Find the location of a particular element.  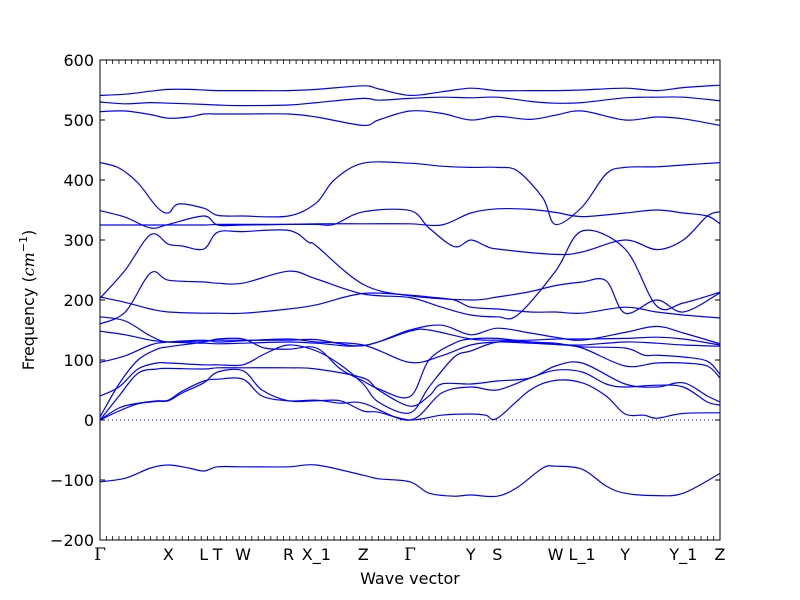

x-tick-label: L is located at coordinates (203, 554).